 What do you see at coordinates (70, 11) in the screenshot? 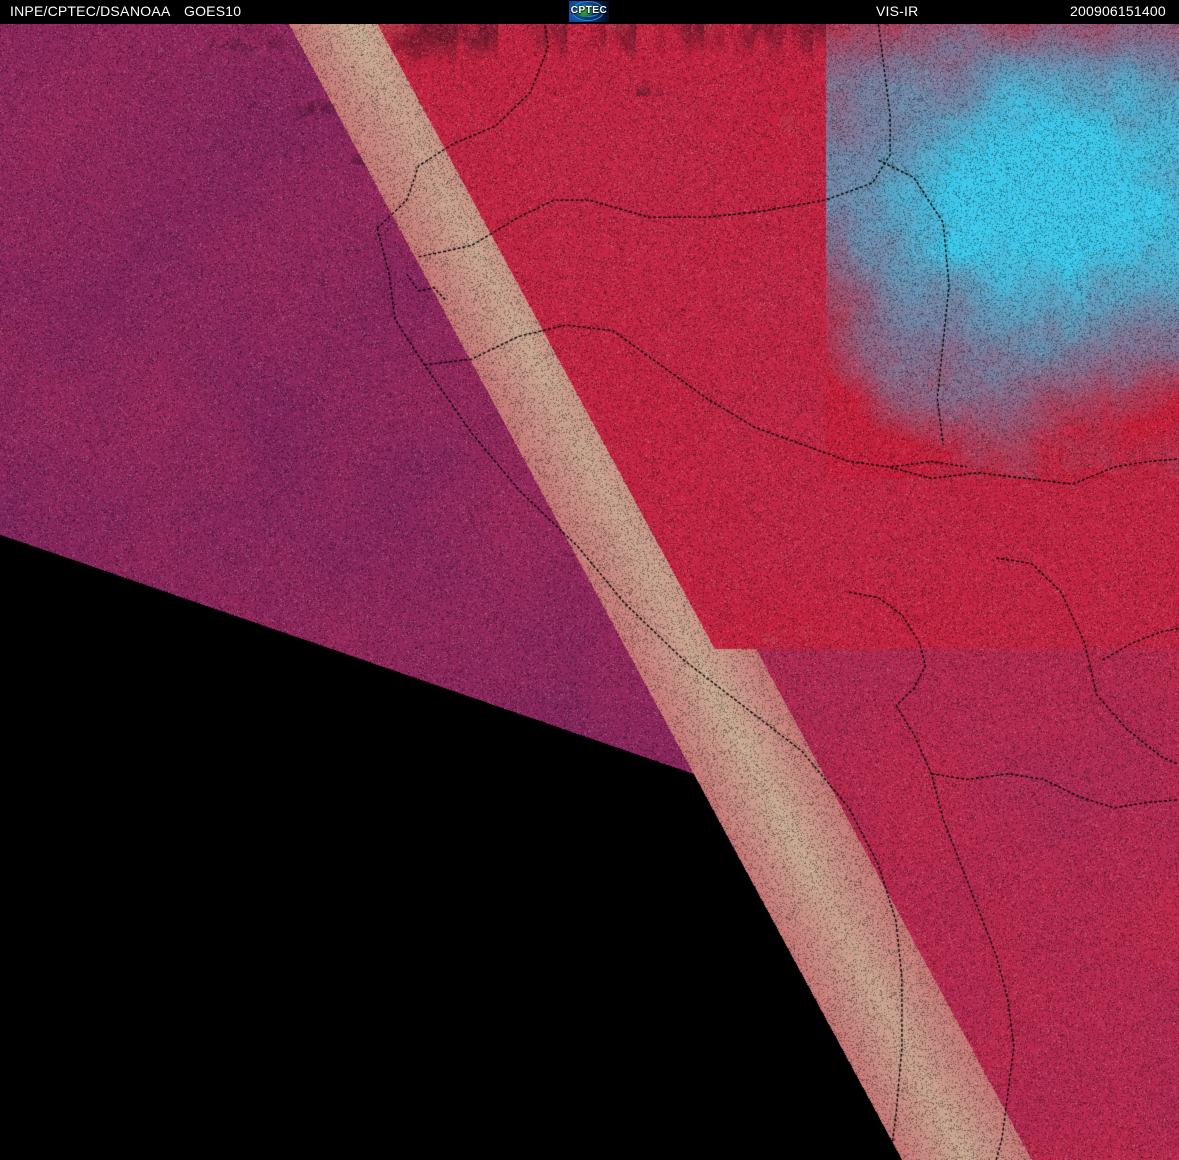
I see `header-institute-label: INPE/CPTEC/DSA` at bounding box center [70, 11].